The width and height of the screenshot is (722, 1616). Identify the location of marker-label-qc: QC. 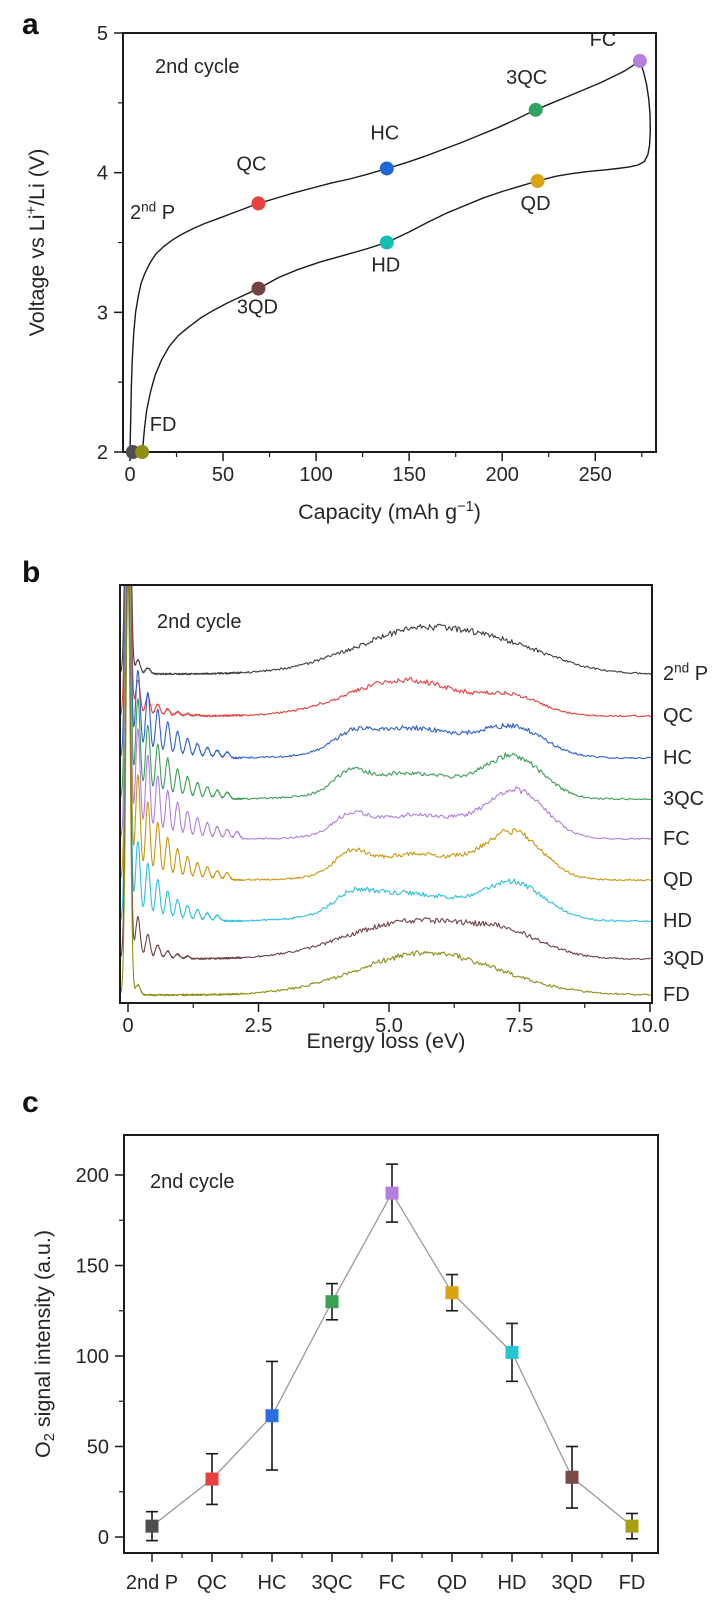
(251, 164).